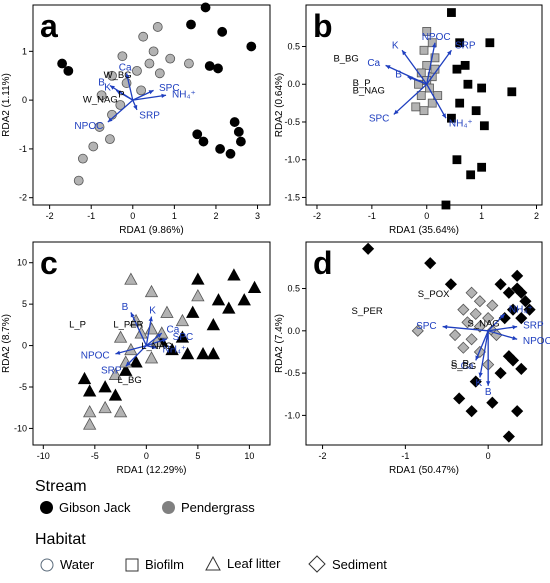 The image size is (550, 583). Describe the element at coordinates (129, 380) in the screenshot. I see `centroid-label: L_BG` at that location.